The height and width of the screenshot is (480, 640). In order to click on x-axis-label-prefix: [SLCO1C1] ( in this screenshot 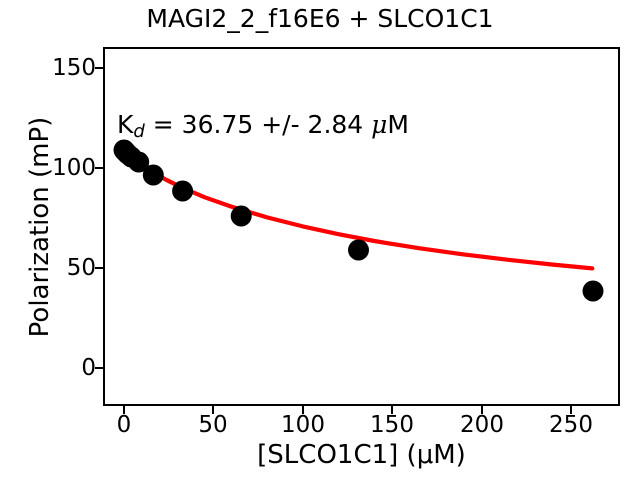, I will do `click(337, 455)`.